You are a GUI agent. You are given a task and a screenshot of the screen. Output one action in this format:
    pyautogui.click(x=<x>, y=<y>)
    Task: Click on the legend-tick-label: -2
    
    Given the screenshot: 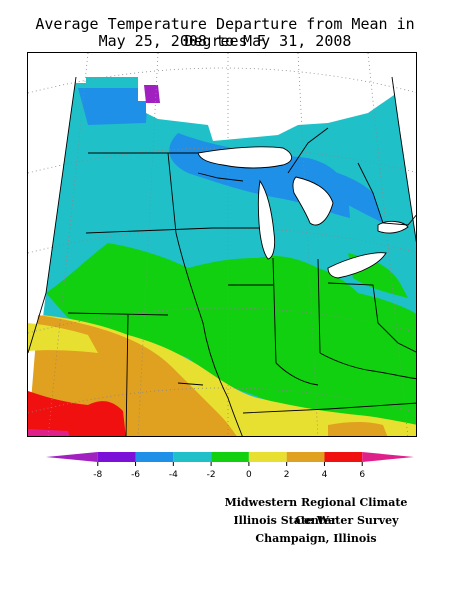 What is the action you would take?
    pyautogui.click(x=211, y=475)
    